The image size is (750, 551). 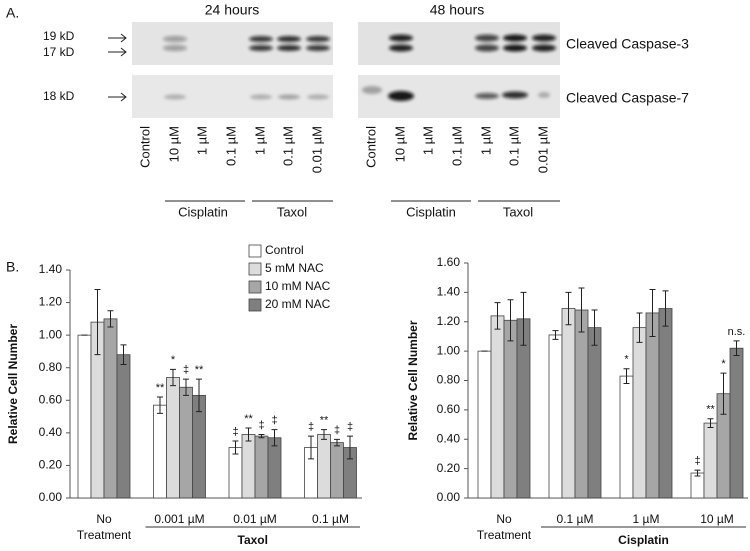 What do you see at coordinates (294, 268) in the screenshot?
I see `legend-label: 5 mM NAC` at bounding box center [294, 268].